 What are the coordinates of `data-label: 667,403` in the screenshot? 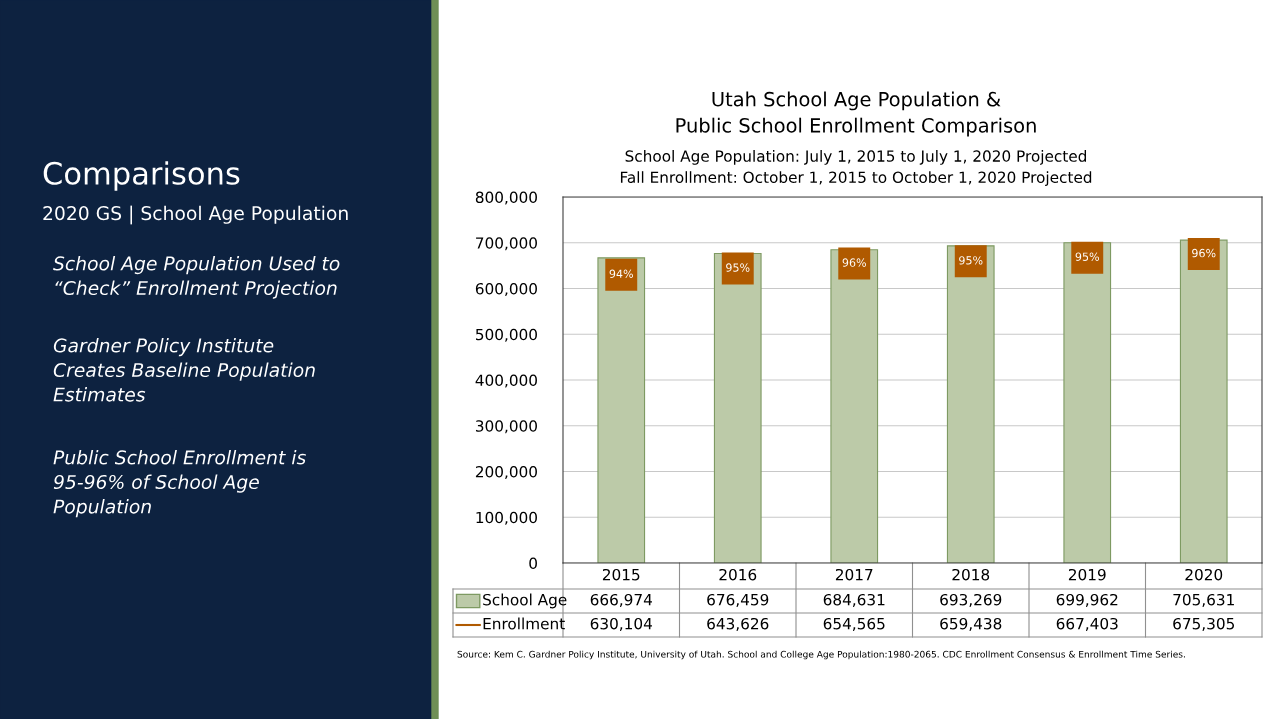 It's located at (1087, 624).